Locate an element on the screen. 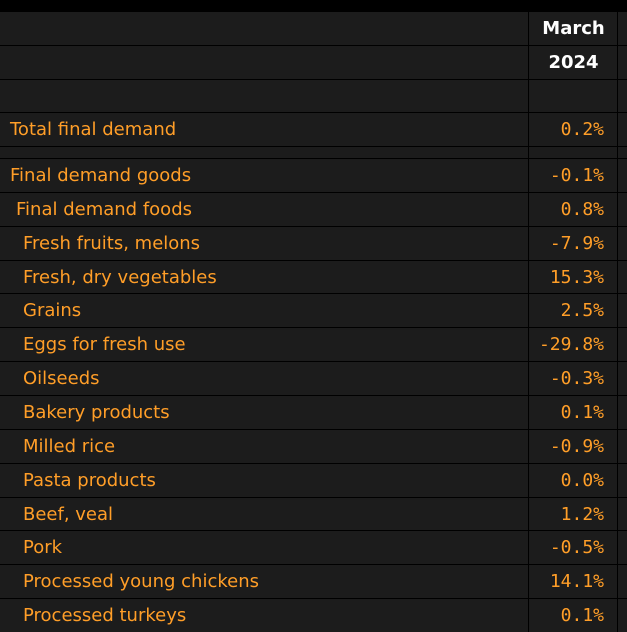 Image resolution: width=627 pixels, height=632 pixels. table-row: Fresh fruits, melons -7.9% is located at coordinates (313, 244).